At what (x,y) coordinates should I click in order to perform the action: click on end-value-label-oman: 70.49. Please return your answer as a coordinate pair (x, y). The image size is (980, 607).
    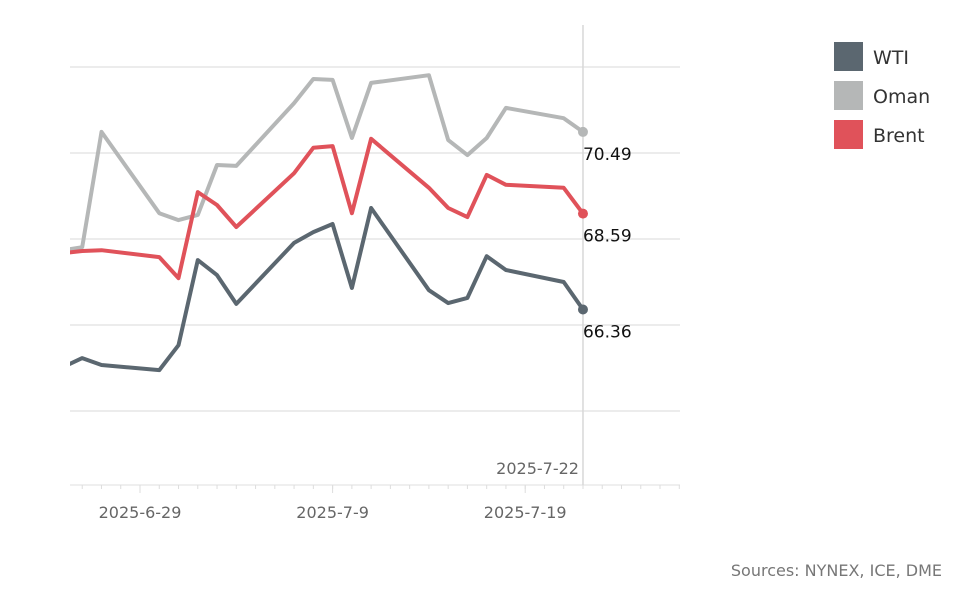
    Looking at the image, I should click on (607, 155).